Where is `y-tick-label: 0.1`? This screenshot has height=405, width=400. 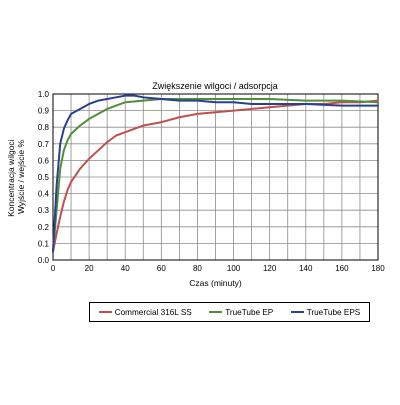
y-tick-label: 0.1 is located at coordinates (44, 243).